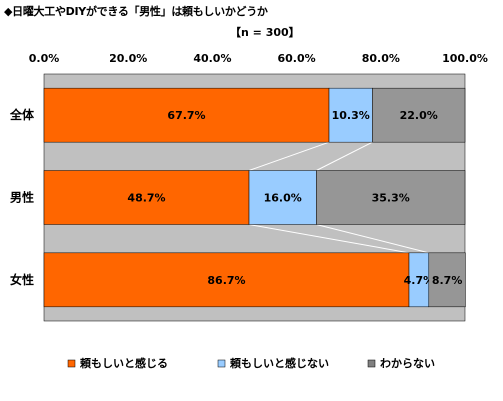 The height and width of the screenshot is (401, 503). I want to click on series-lines, so click(338, 197).